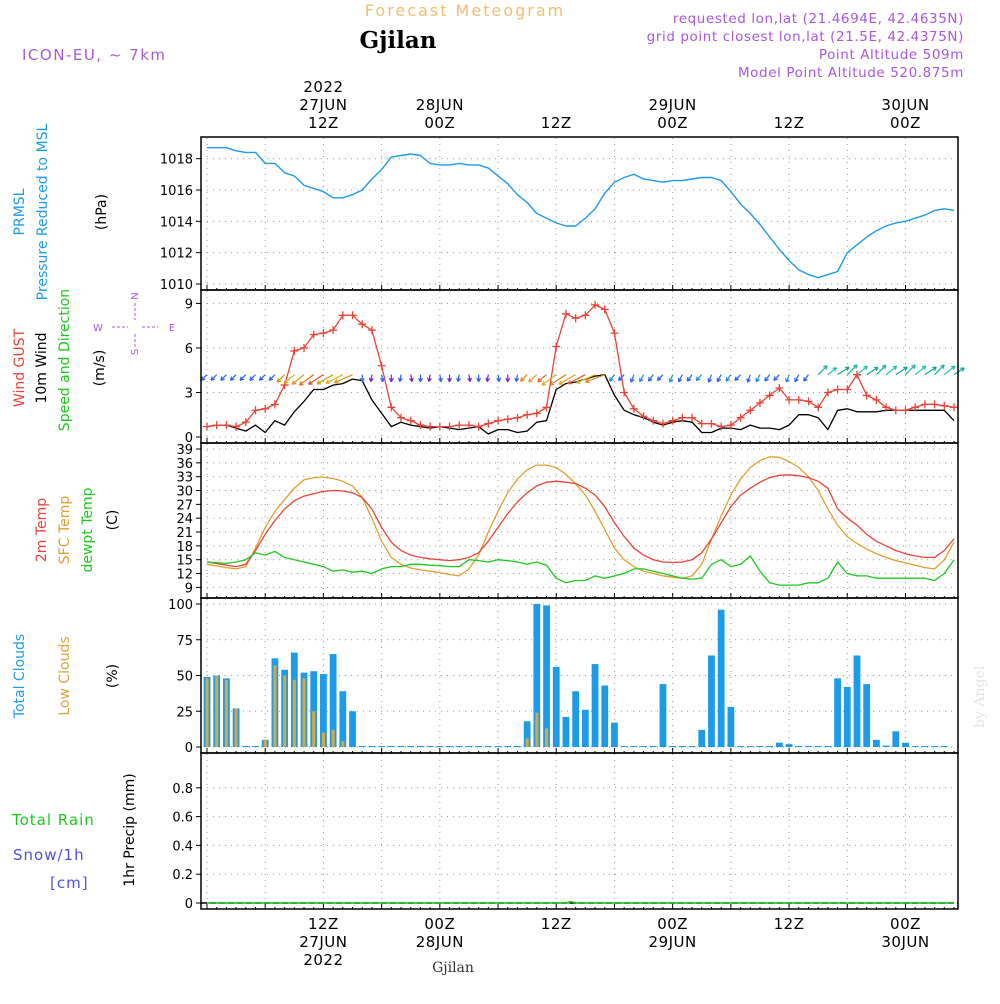 The width and height of the screenshot is (1000, 1004). Describe the element at coordinates (189, 349) in the screenshot. I see `ytick-label: 6` at that location.